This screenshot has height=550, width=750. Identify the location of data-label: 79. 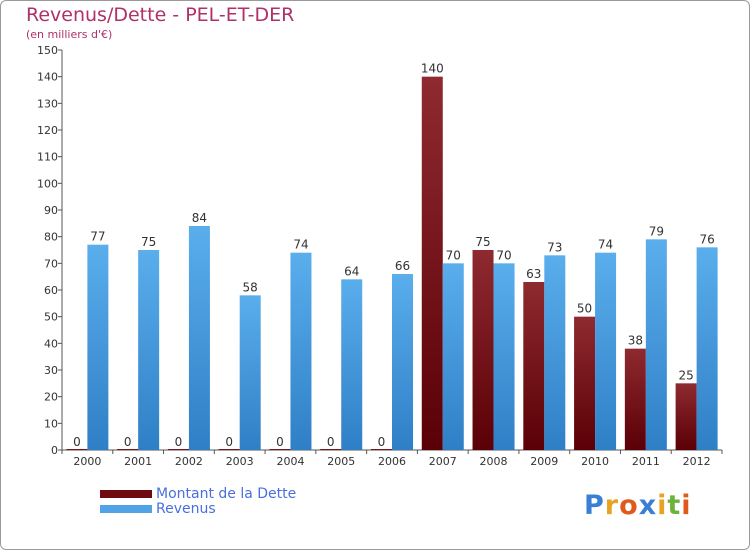
(656, 231).